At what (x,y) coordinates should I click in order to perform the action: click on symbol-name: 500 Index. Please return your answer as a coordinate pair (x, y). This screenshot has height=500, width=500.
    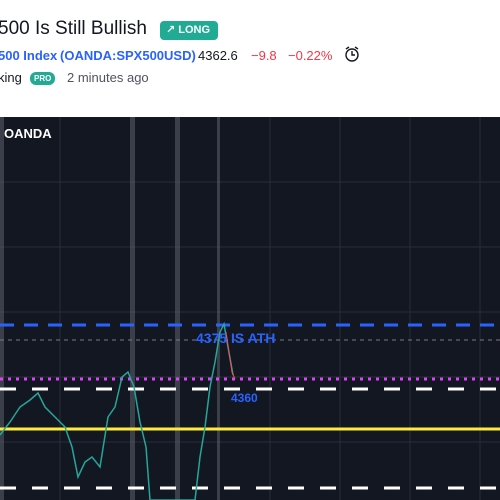
    Looking at the image, I should click on (29, 55).